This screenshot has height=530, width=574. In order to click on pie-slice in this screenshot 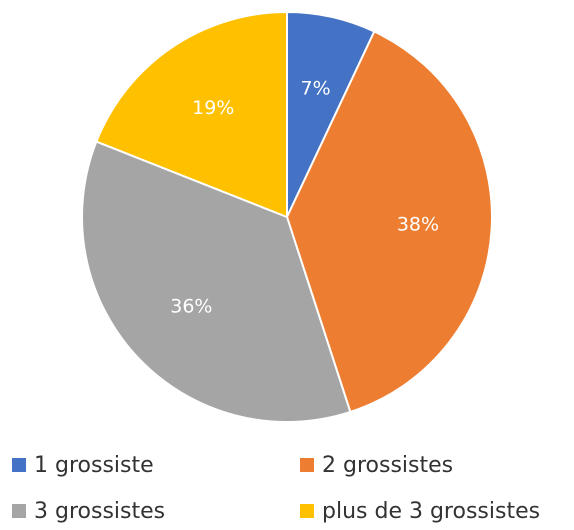, I will do `click(191, 114)`.